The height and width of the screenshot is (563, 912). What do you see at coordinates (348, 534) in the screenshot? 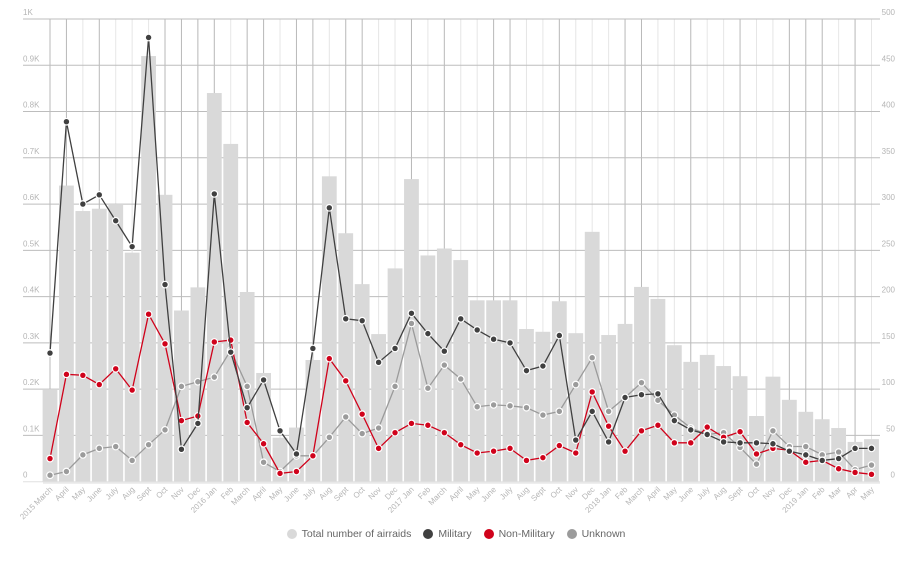
I see `legend-item-total: Total number of airraids` at bounding box center [348, 534].